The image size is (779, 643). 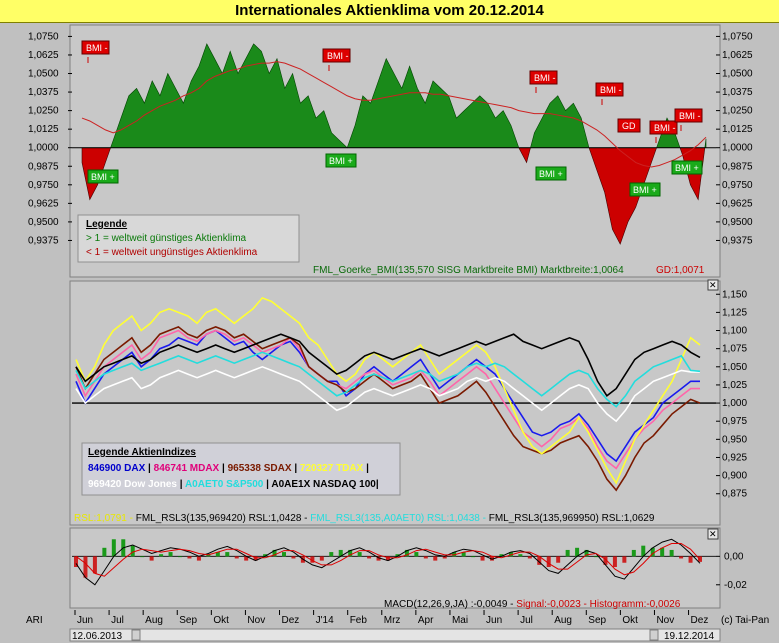 I want to click on rsl-tick-label: 1,100, so click(x=734, y=331).